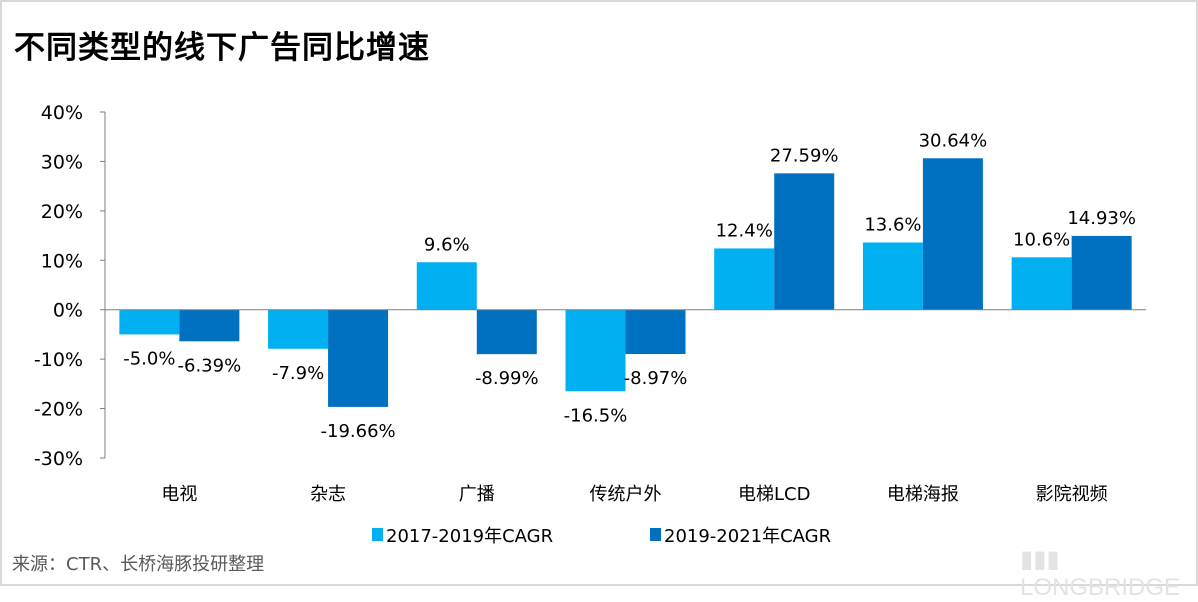 This screenshot has height=602, width=1198. What do you see at coordinates (58, 410) in the screenshot?
I see `y-tick-label: -20%` at bounding box center [58, 410].